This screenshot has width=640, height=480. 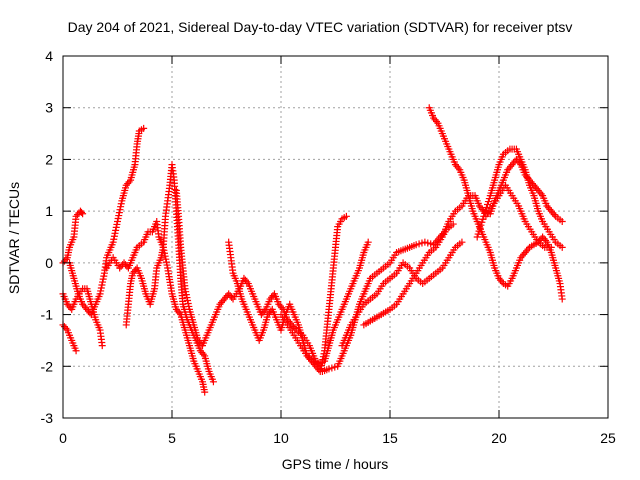 I want to click on y-tick-label: 0, so click(x=49, y=263).